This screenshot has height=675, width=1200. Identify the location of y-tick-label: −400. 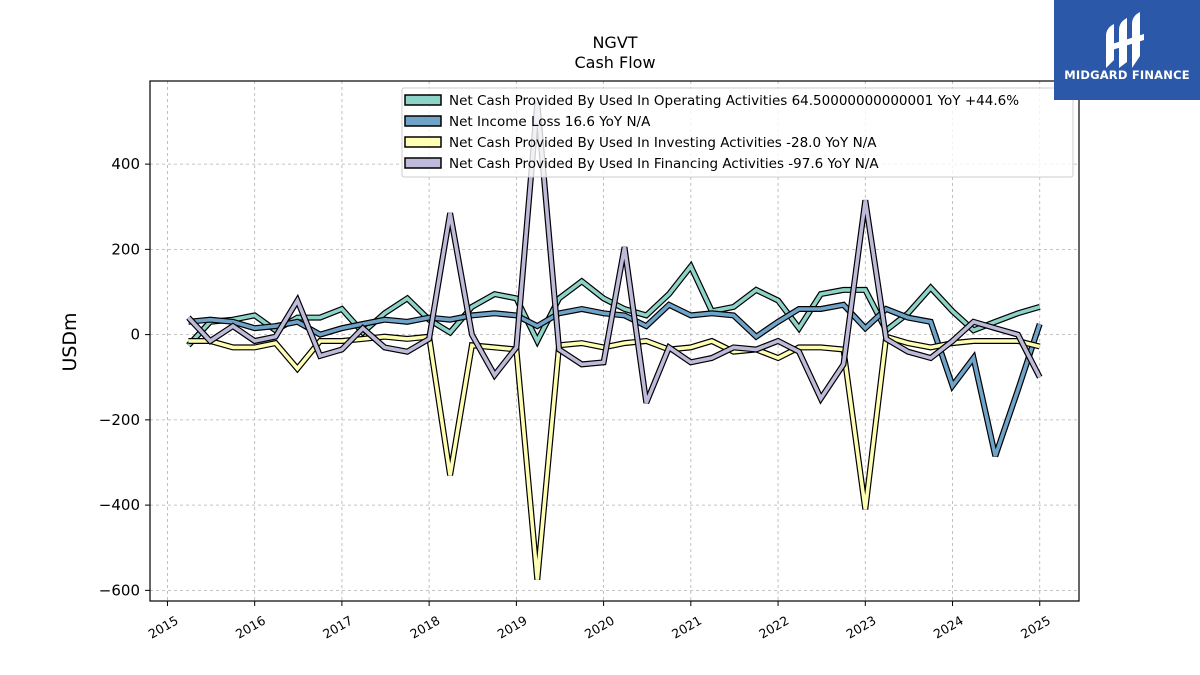
(119, 505).